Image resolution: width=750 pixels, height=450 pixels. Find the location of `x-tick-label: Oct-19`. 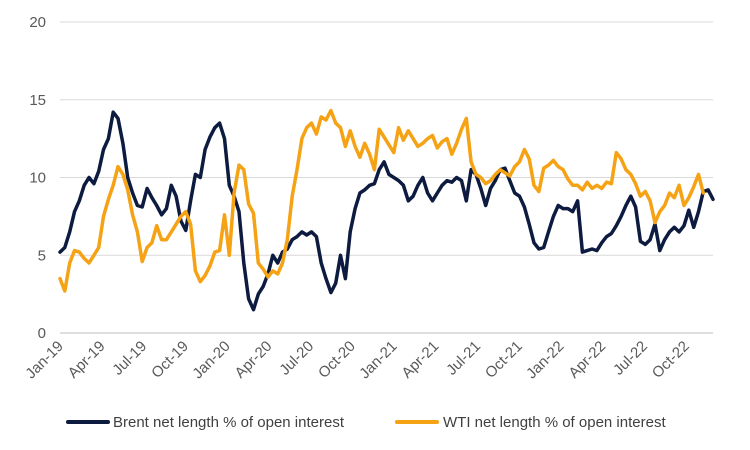

x-tick-label: Oct-19 is located at coordinates (170, 360).